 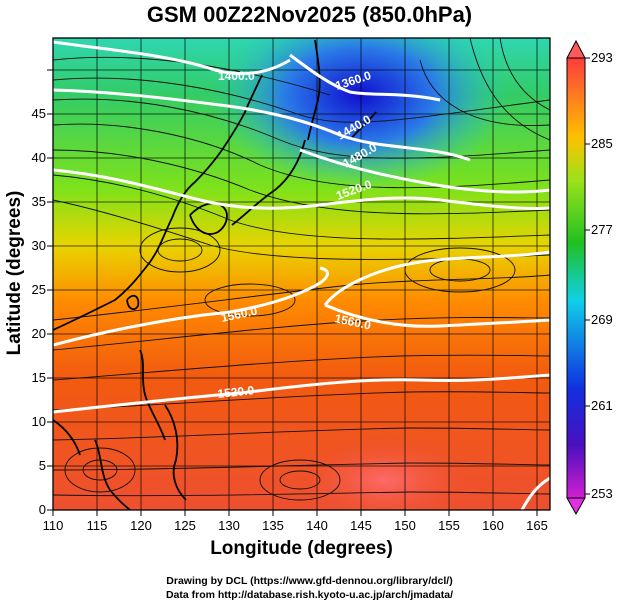 What do you see at coordinates (38, 377) in the screenshot?
I see `y-tick-label: 15` at bounding box center [38, 377].